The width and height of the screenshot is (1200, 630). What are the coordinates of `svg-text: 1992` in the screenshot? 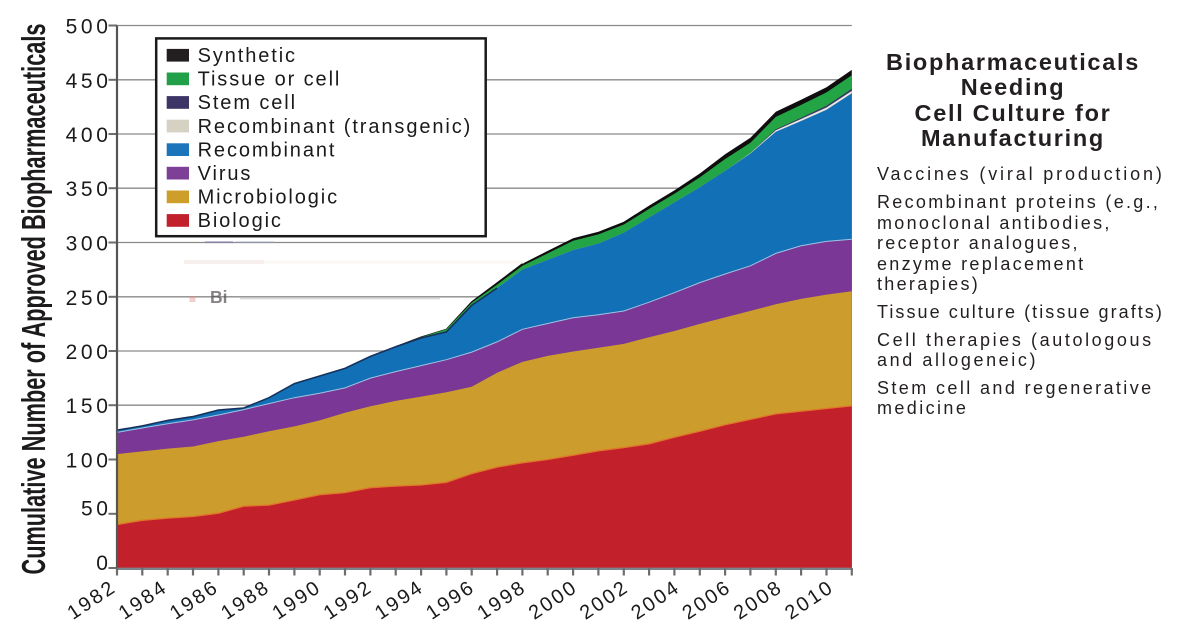 It's located at (348, 600).